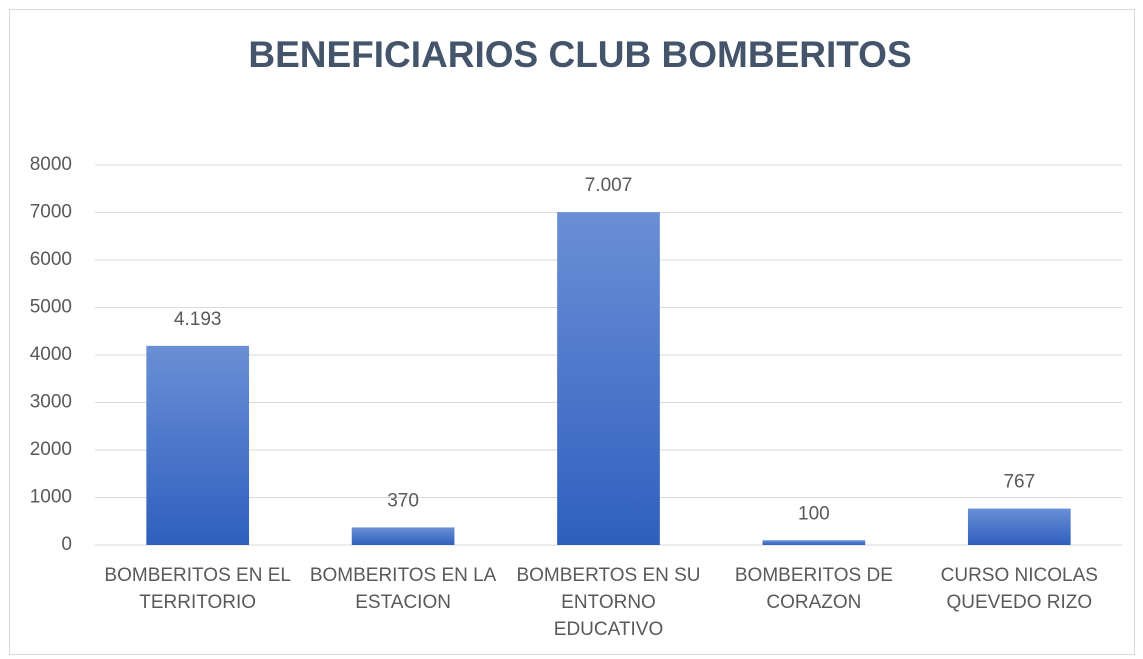 The height and width of the screenshot is (659, 1143). What do you see at coordinates (197, 589) in the screenshot?
I see `x-tick-label: BOMBERITOS EN EL TERRITORIO` at bounding box center [197, 589].